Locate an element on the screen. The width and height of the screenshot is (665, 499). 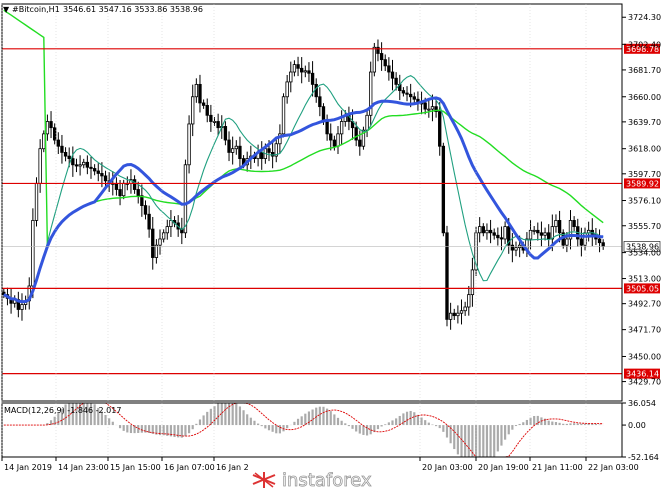
y-tick-label: 3724.30 is located at coordinates (644, 17).